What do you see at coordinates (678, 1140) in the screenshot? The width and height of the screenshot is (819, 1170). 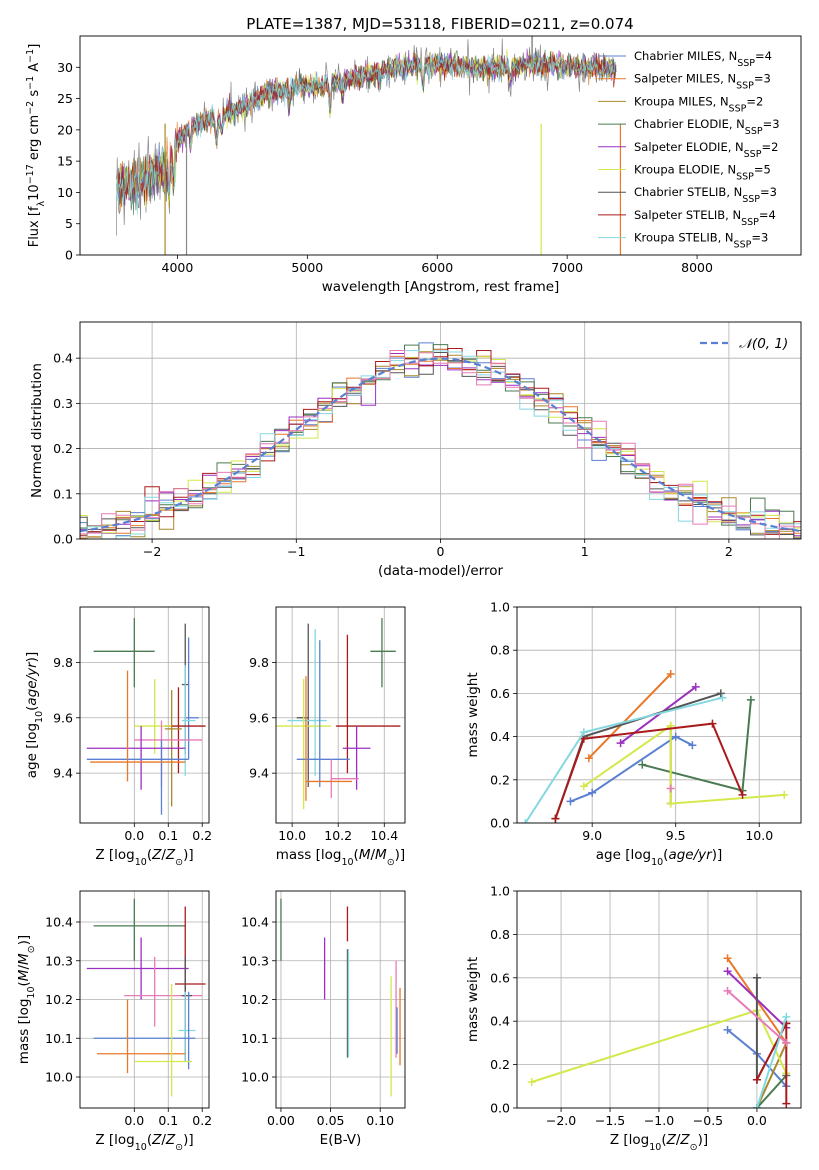 I see `label-part: /` at bounding box center [678, 1140].